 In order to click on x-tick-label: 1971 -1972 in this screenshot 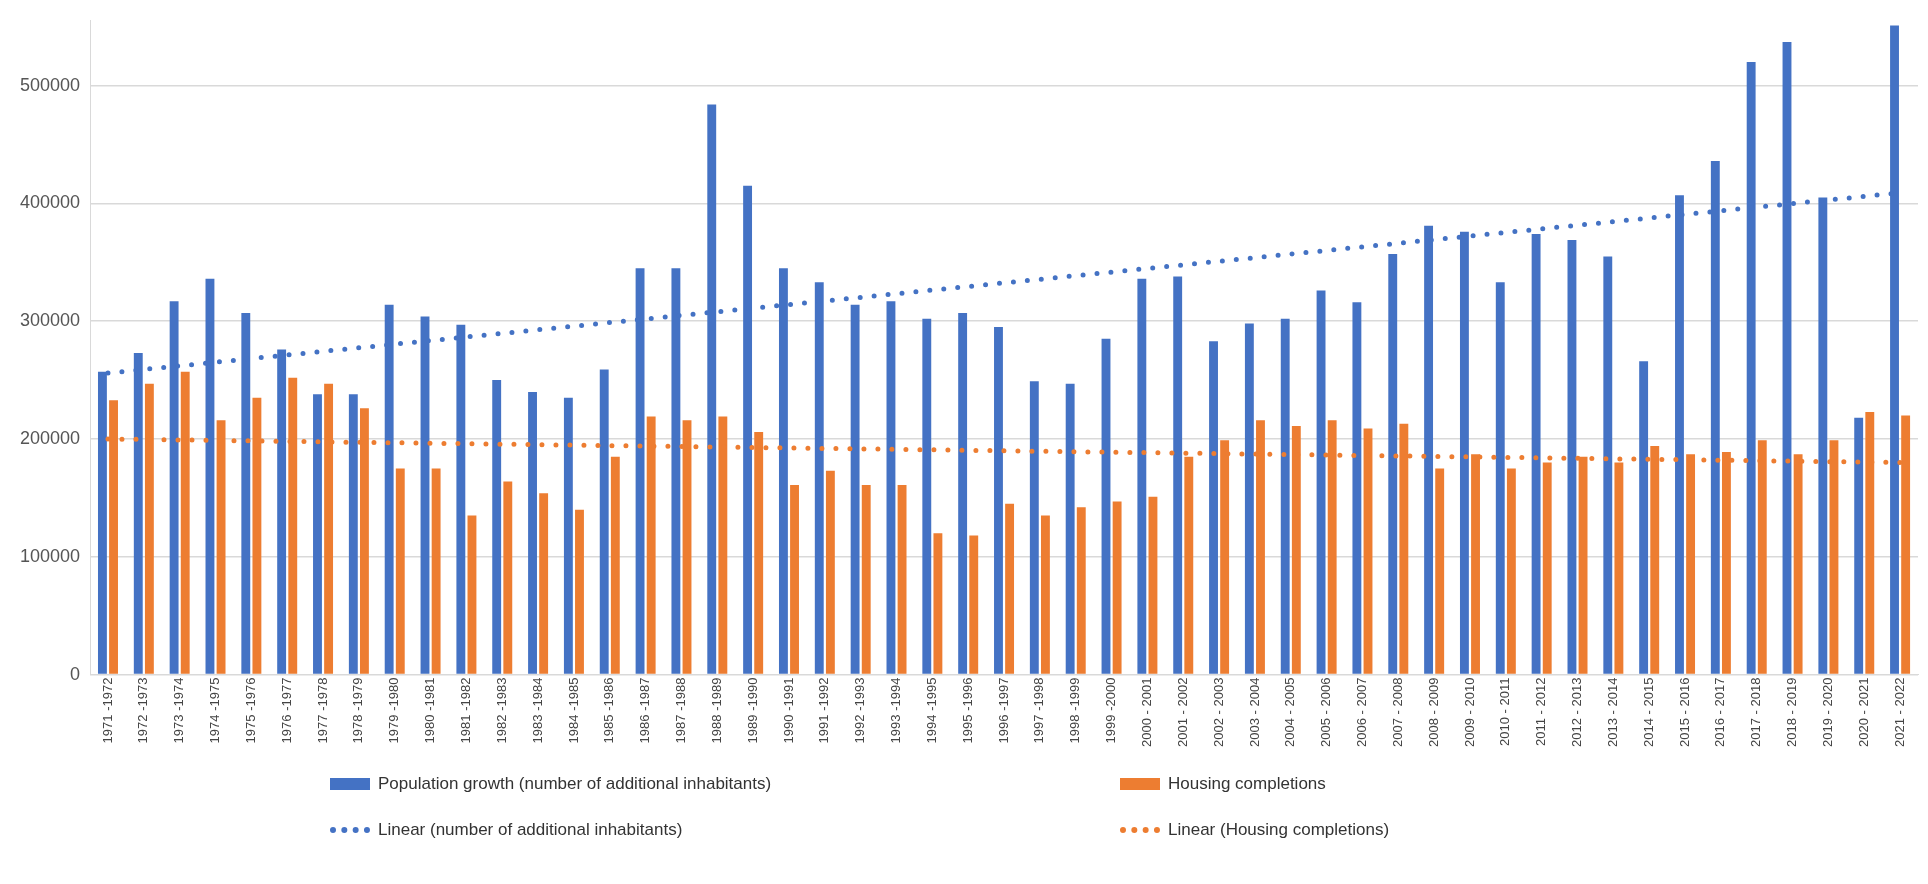, I will do `click(107, 710)`.